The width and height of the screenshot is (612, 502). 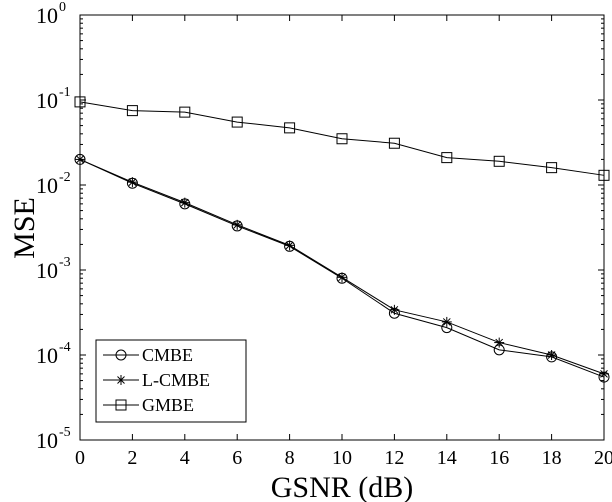 I want to click on y-tick-exponent: 0, so click(x=62, y=7).